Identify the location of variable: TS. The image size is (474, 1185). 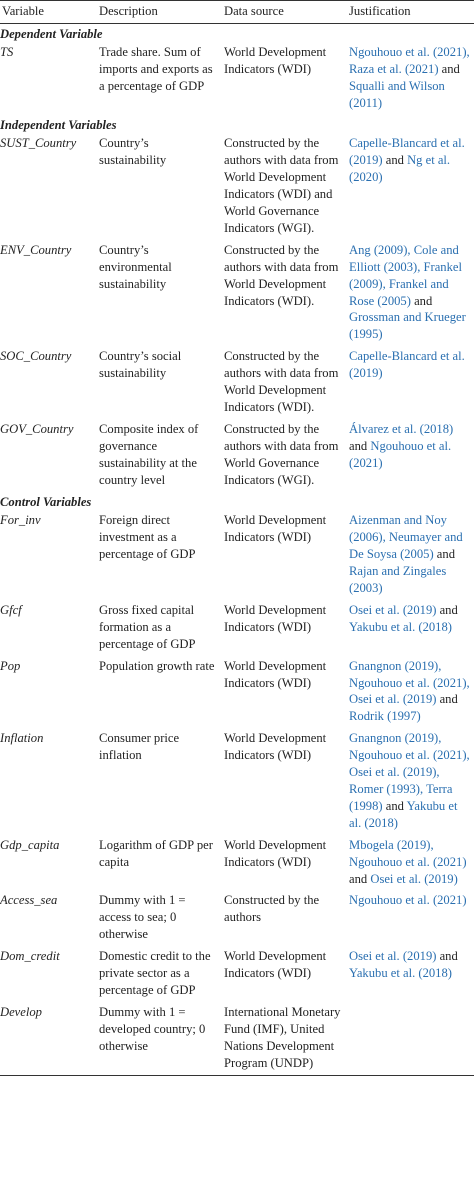
(7, 51).